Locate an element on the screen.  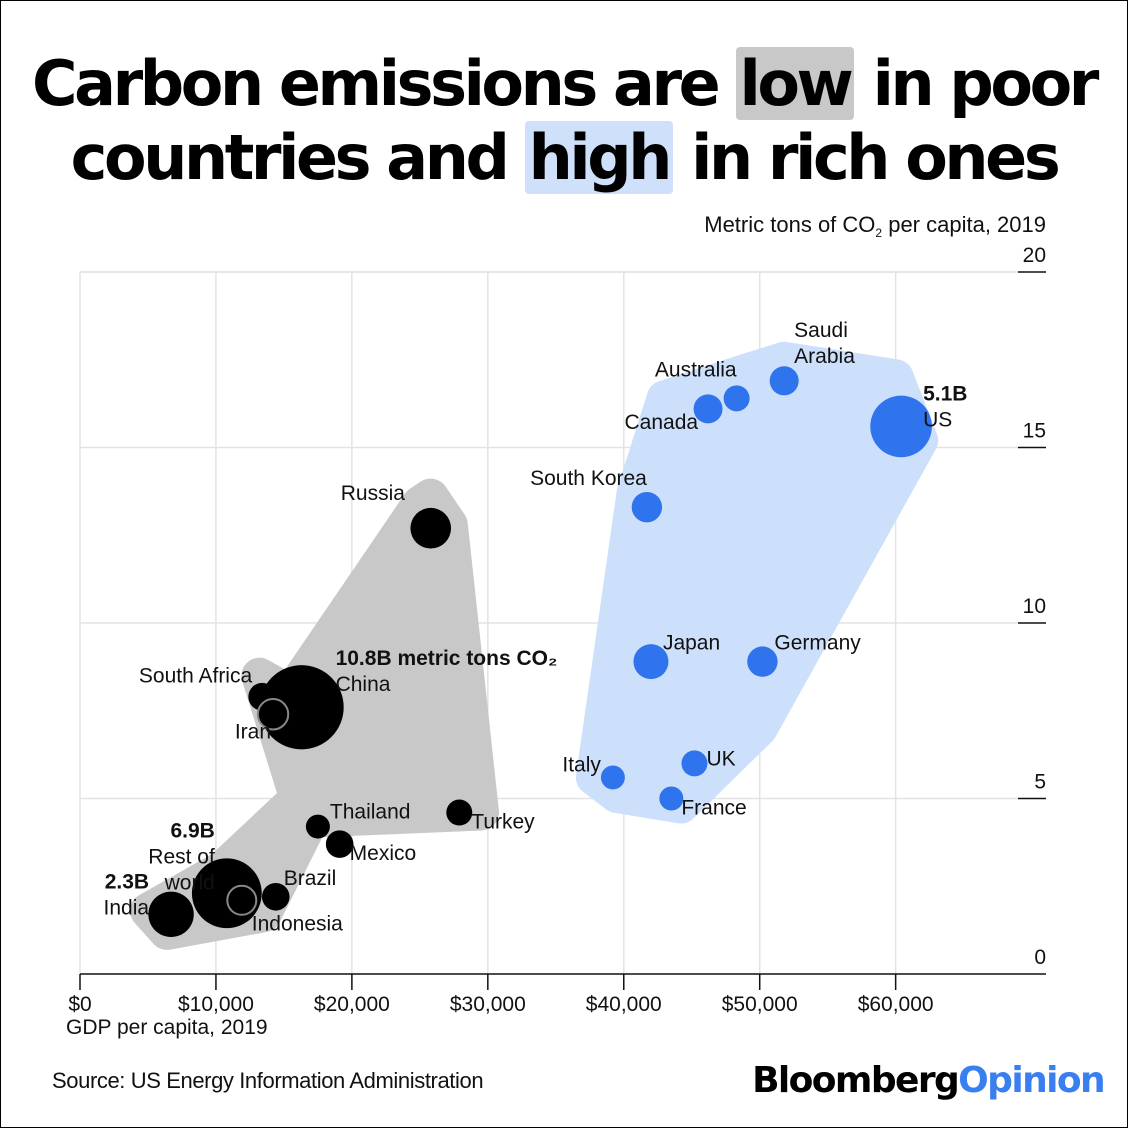
y-tick-label: 5 is located at coordinates (1040, 782).